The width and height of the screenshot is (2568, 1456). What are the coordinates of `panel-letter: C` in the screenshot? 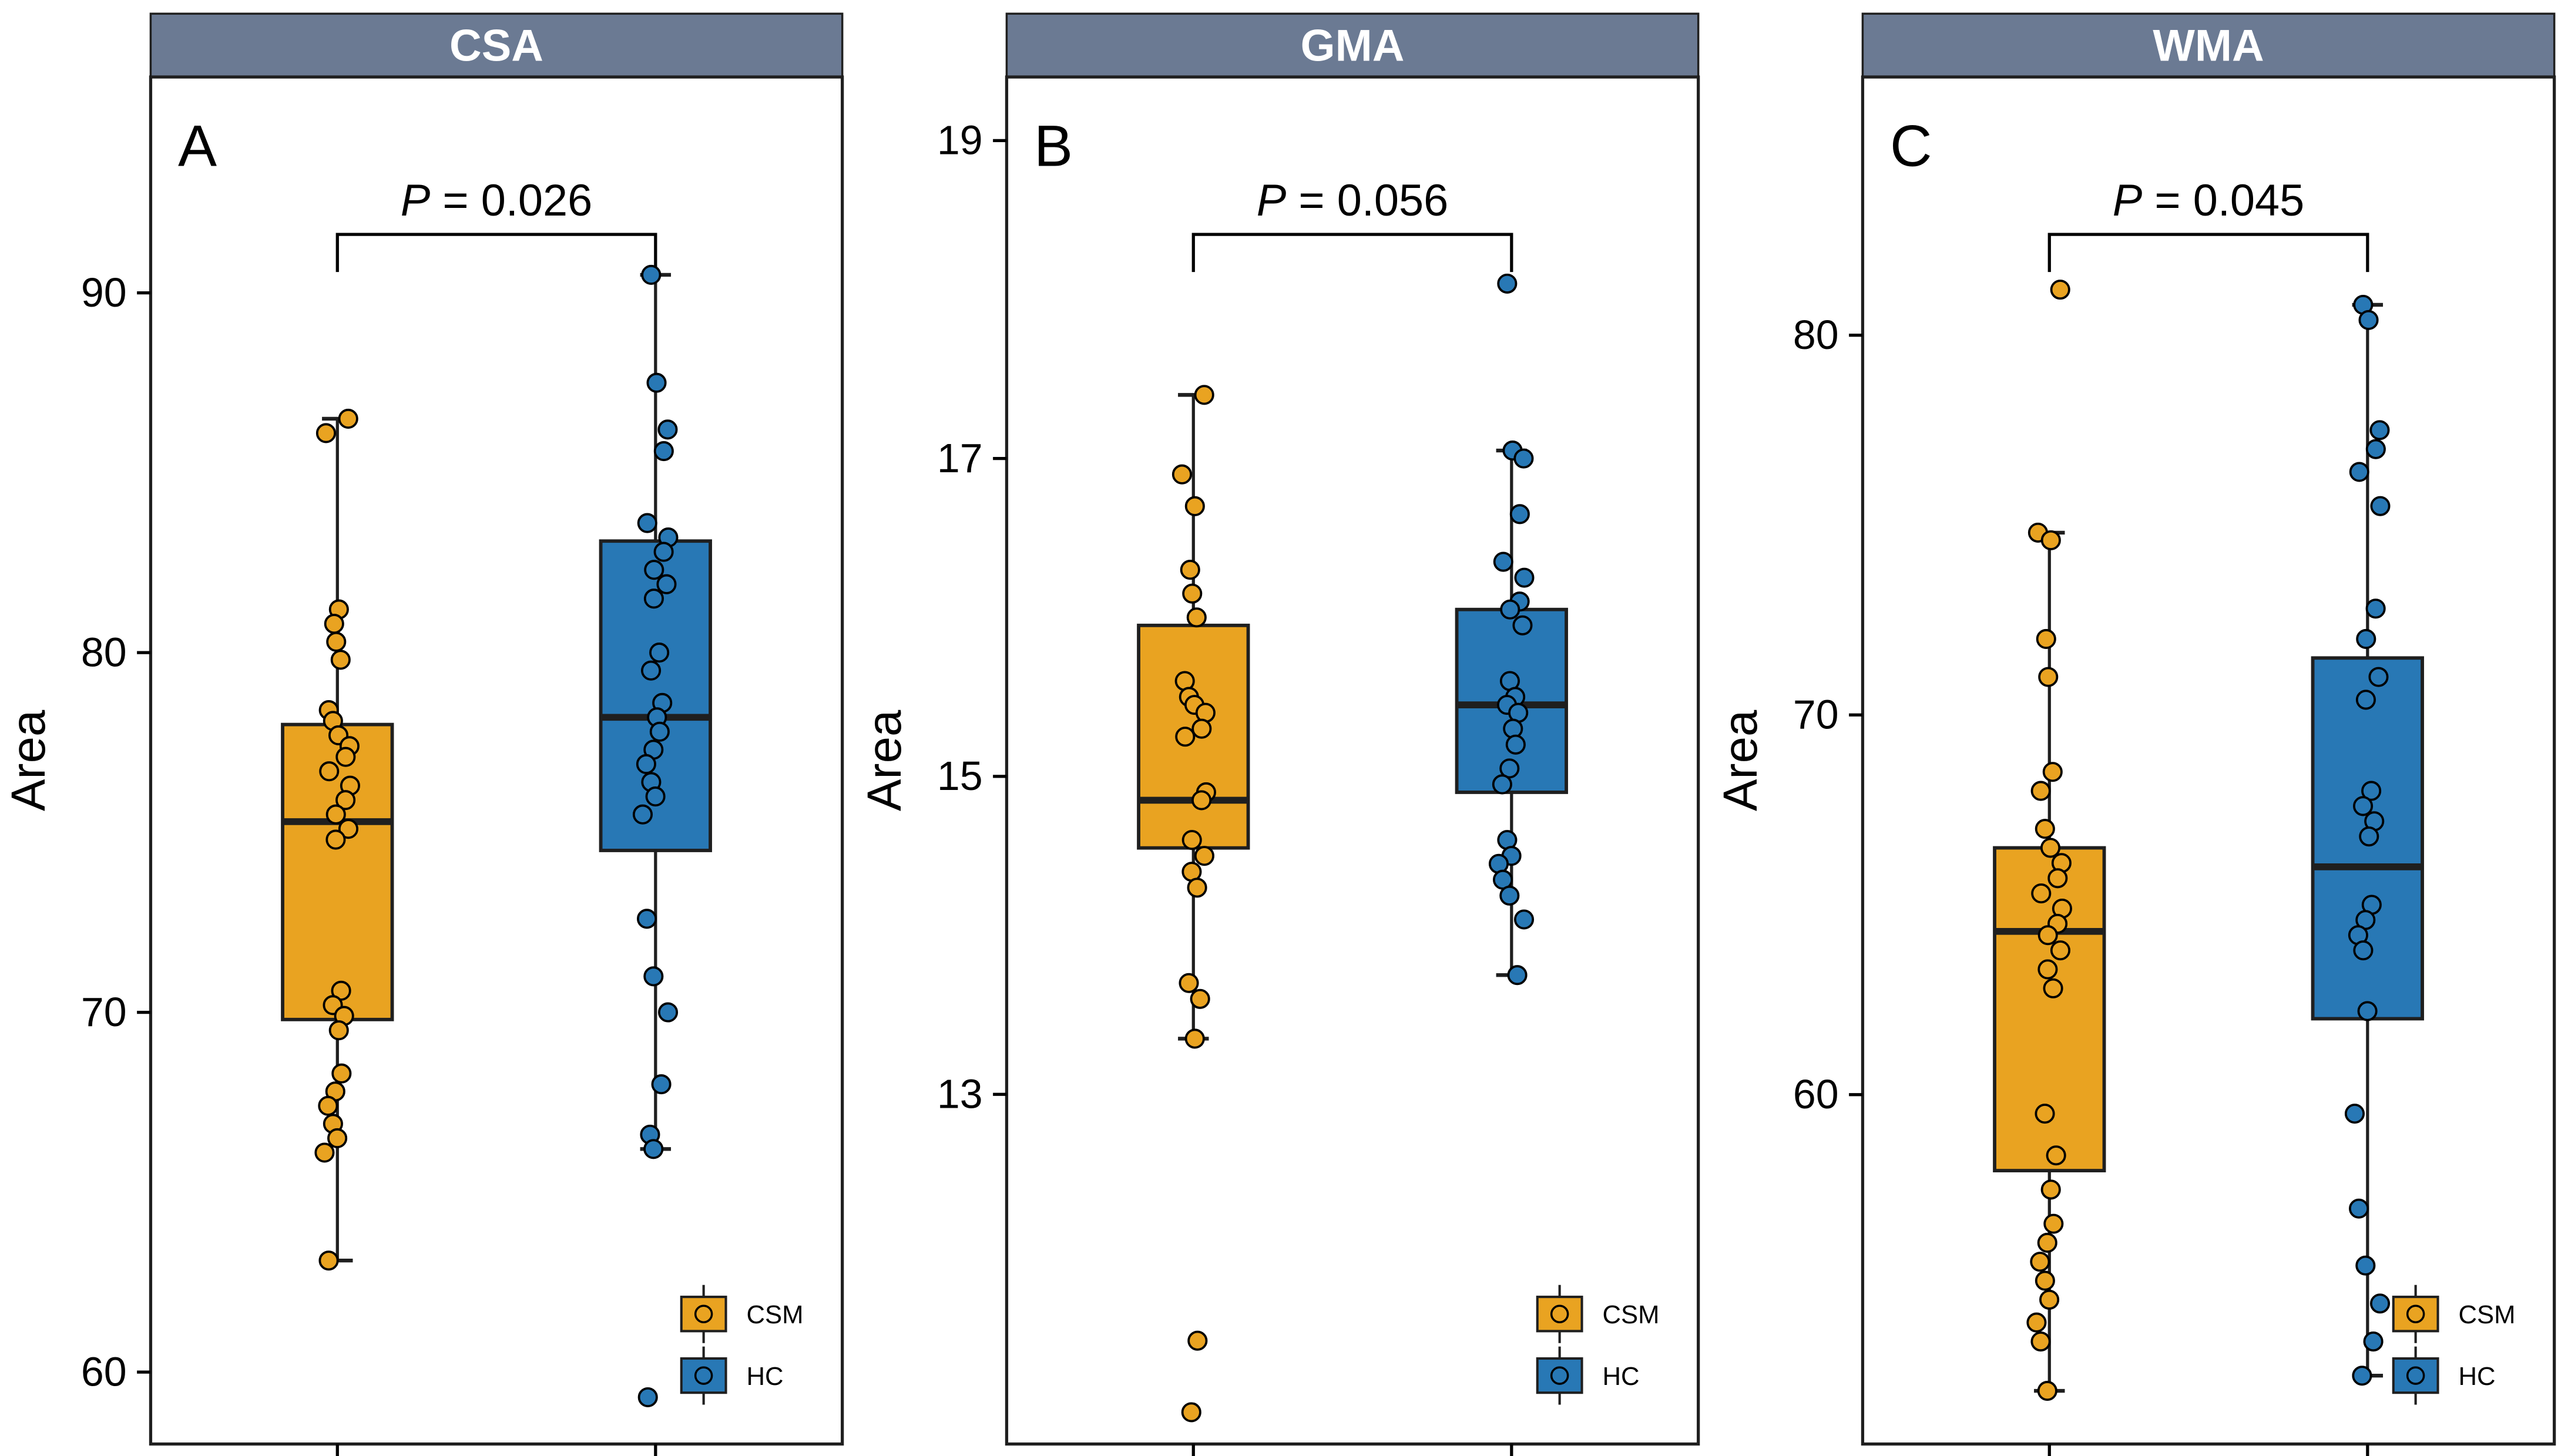 It's located at (1911, 146).